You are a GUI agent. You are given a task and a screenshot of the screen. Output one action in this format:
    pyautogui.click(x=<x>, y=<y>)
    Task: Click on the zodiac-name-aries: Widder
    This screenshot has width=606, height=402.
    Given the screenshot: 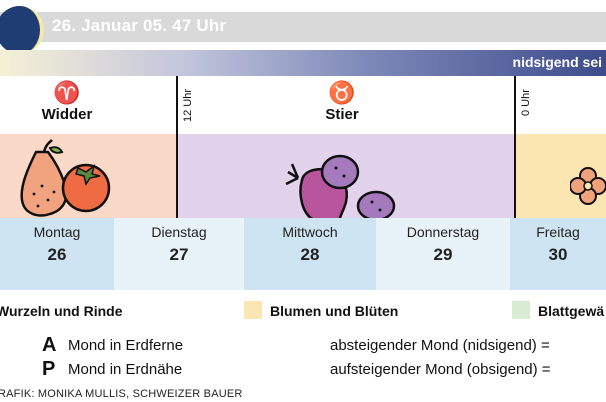 What is the action you would take?
    pyautogui.click(x=67, y=114)
    